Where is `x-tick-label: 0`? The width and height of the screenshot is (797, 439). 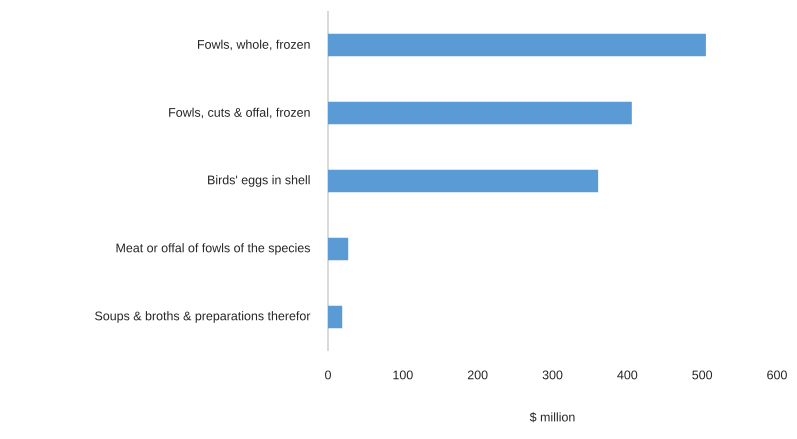 x-tick-label: 0 is located at coordinates (328, 375).